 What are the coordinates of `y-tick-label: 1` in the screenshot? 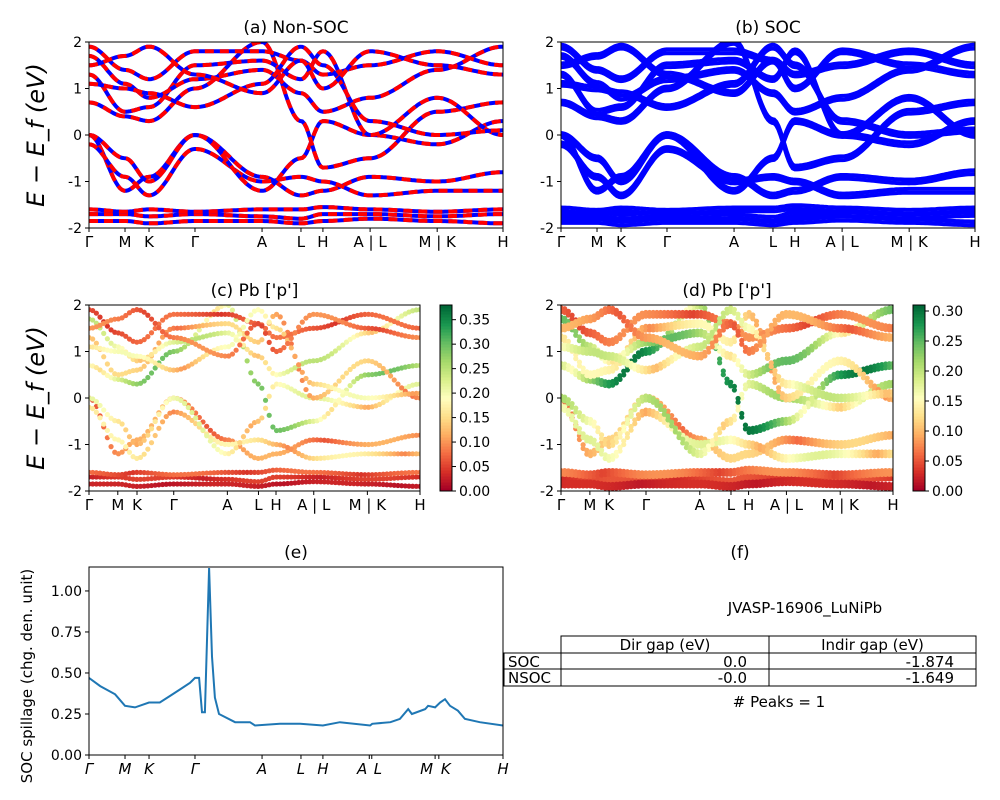 It's located at (549, 90).